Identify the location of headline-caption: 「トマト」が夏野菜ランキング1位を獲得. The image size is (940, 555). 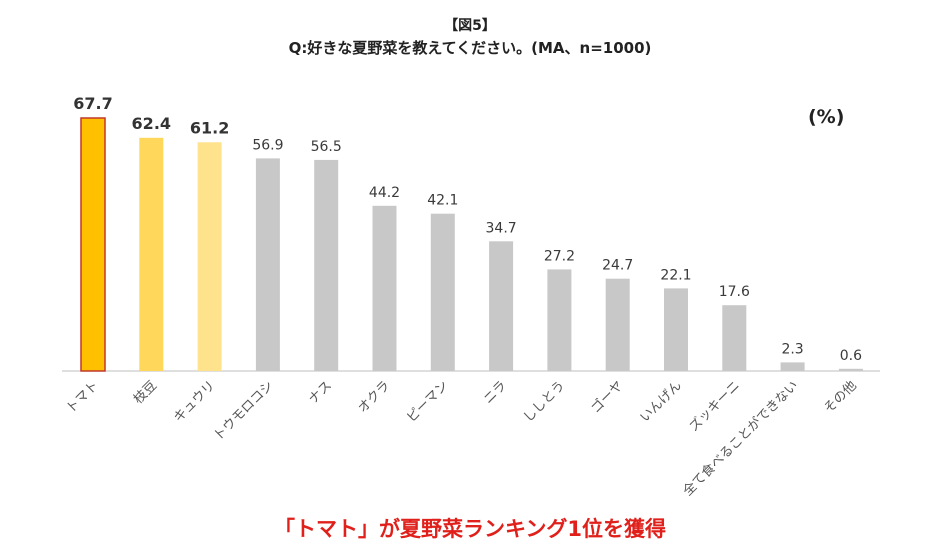
(470, 529).